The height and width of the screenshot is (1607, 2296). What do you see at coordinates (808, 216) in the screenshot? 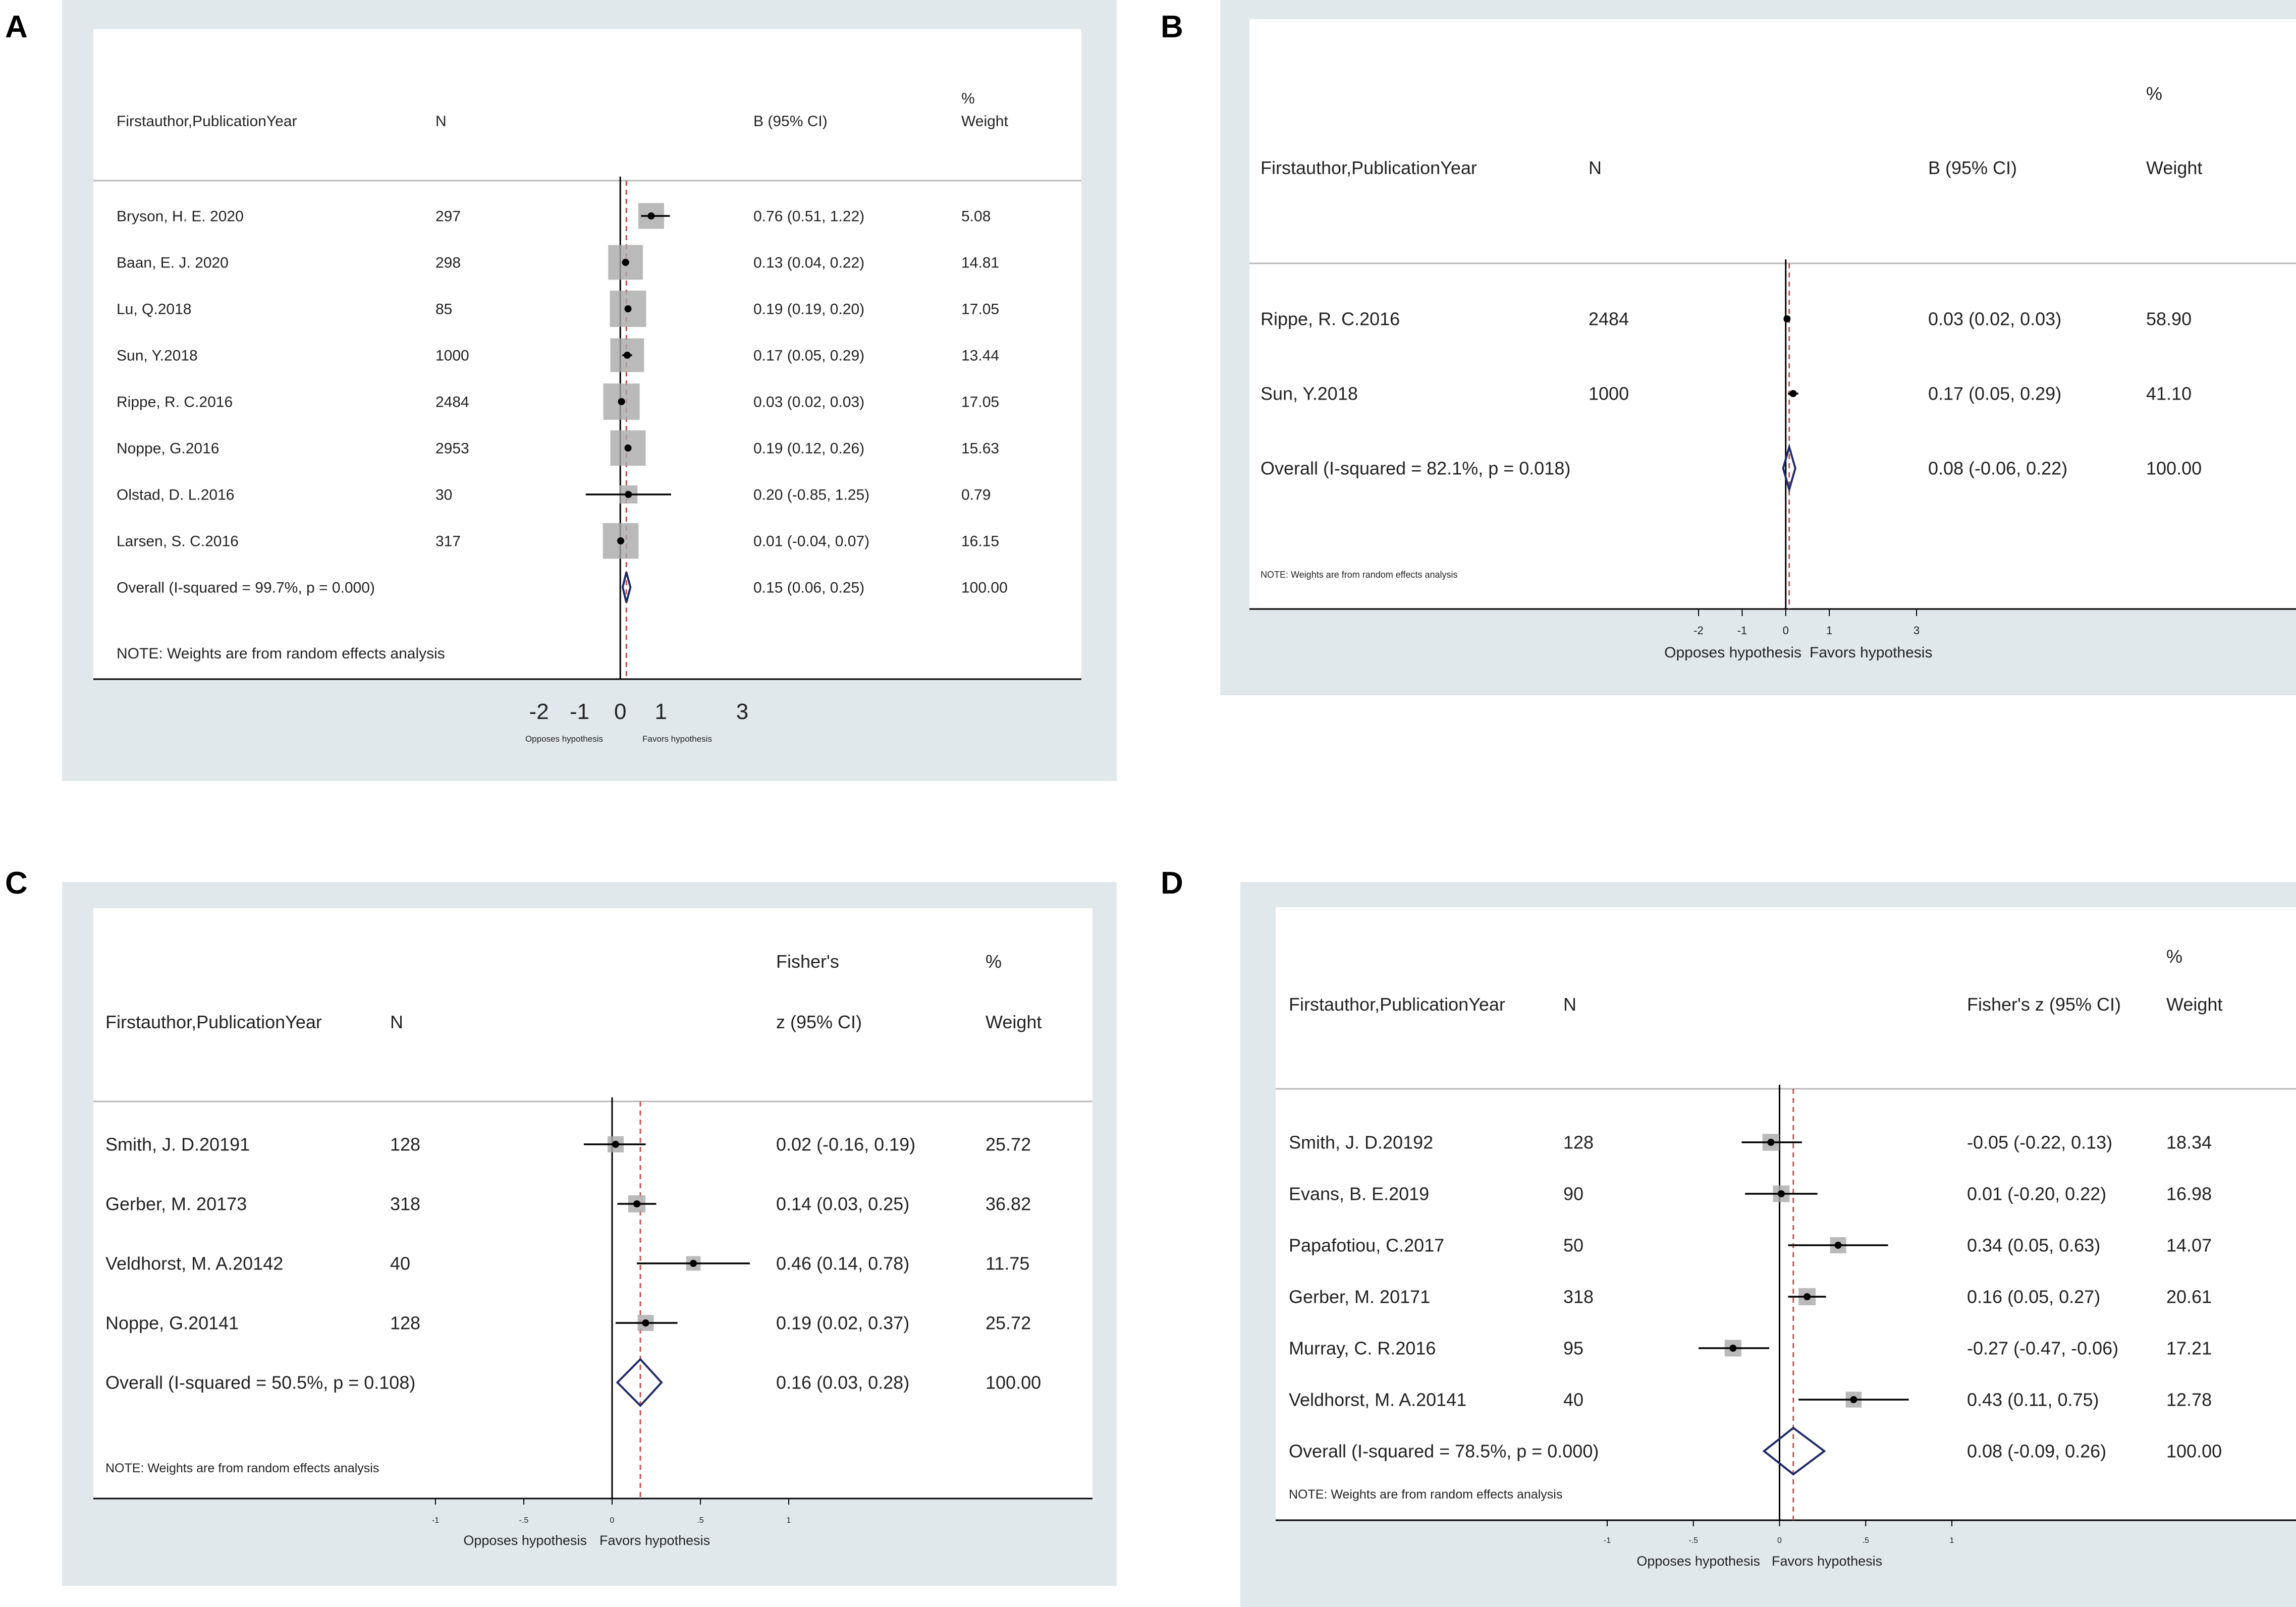
I see `study-ci: 0.76 (0.51, 1.22)` at bounding box center [808, 216].